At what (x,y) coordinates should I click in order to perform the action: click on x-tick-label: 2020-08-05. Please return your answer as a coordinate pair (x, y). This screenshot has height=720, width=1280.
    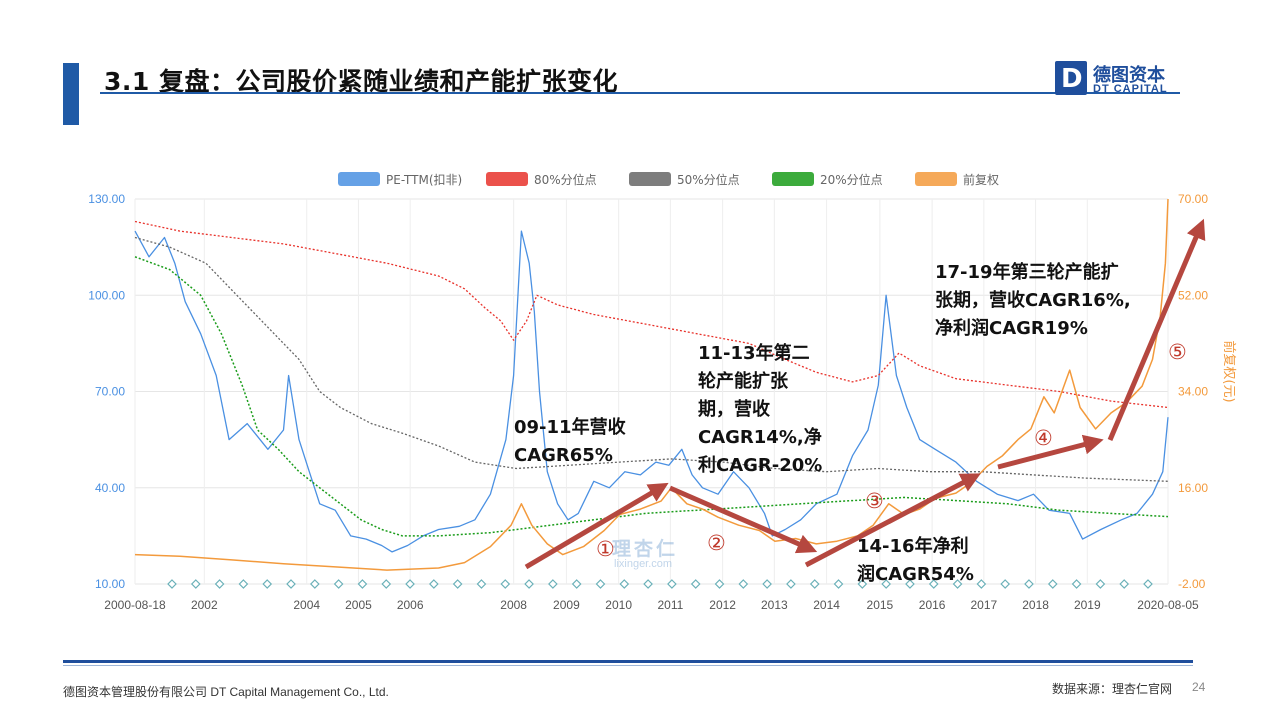
    Looking at the image, I should click on (1168, 605).